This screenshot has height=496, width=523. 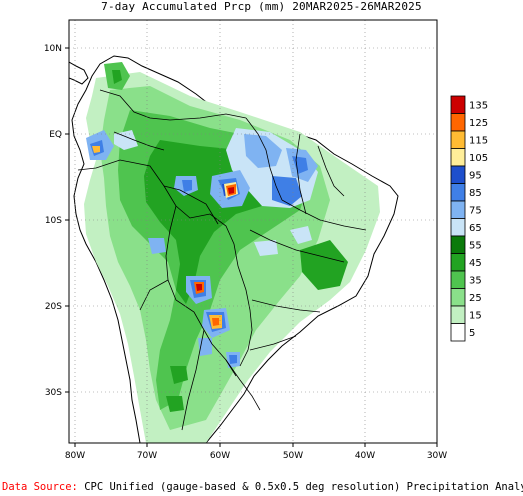 I want to click on data-source-label: Data Source:, so click(x=40, y=487).